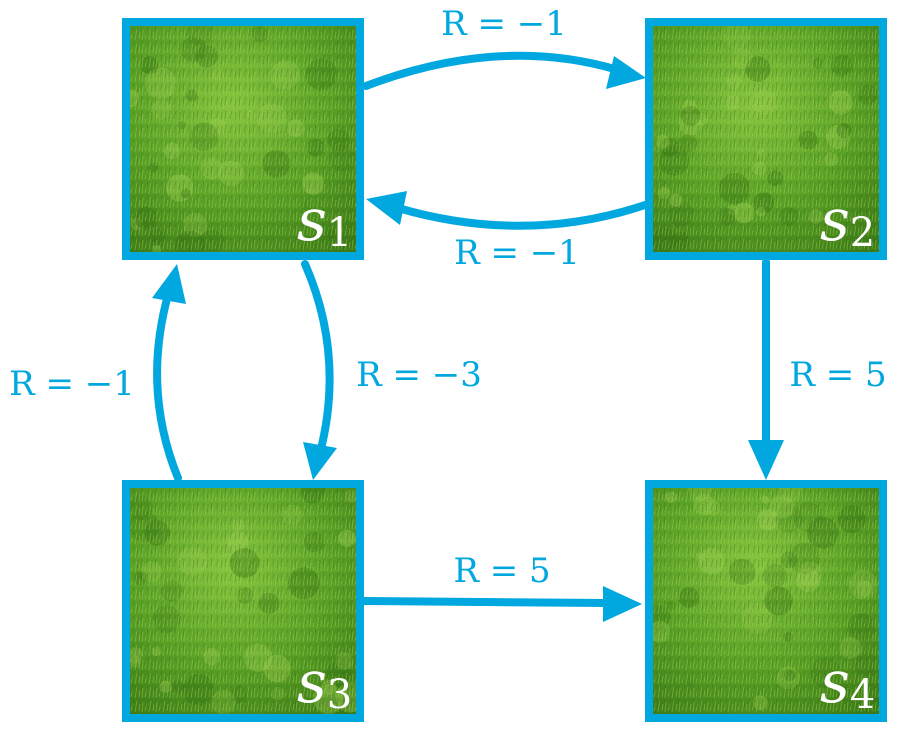  Describe the element at coordinates (317, 358) in the screenshot. I see `edge-s1-to-s3` at that location.